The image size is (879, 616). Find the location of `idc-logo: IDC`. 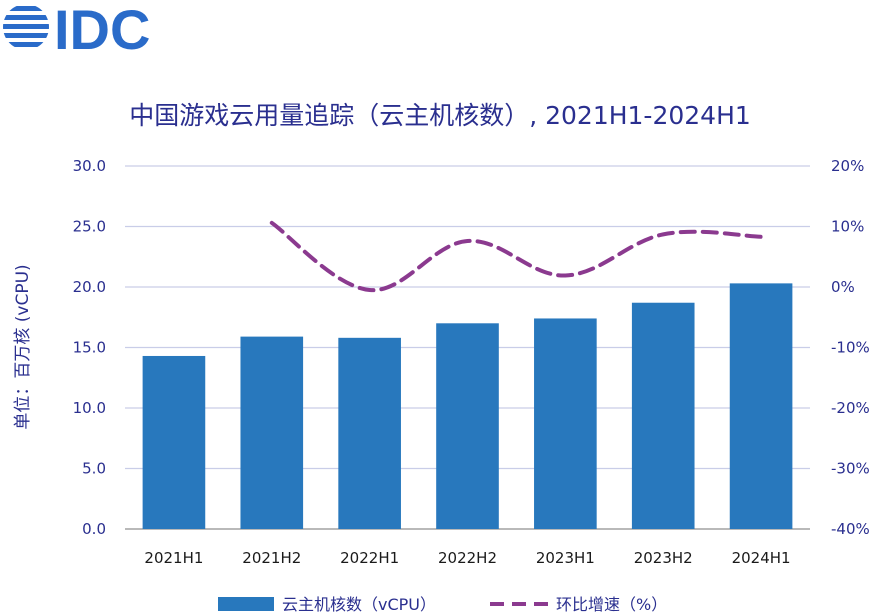

idc-logo: IDC is located at coordinates (76, 30).